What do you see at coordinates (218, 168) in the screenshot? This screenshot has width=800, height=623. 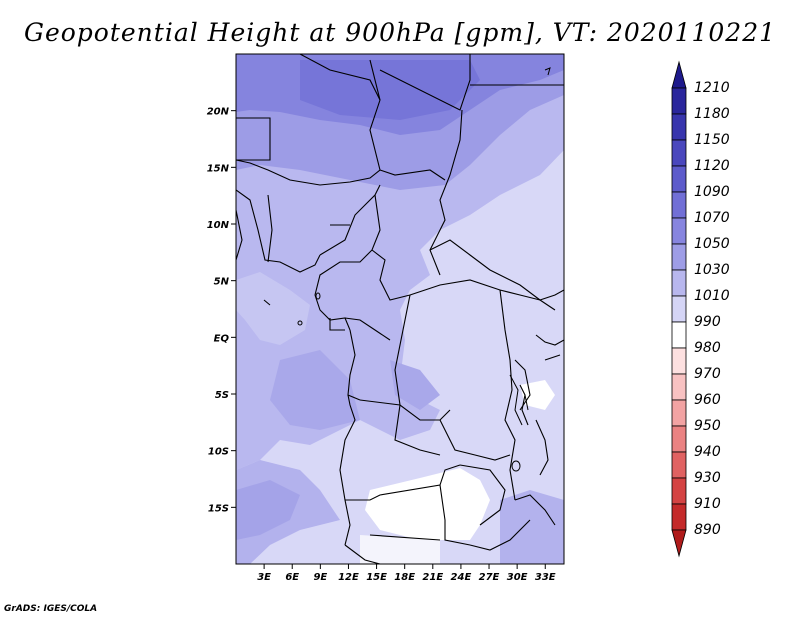 I see `lat-tick-label: 15N` at bounding box center [218, 168].